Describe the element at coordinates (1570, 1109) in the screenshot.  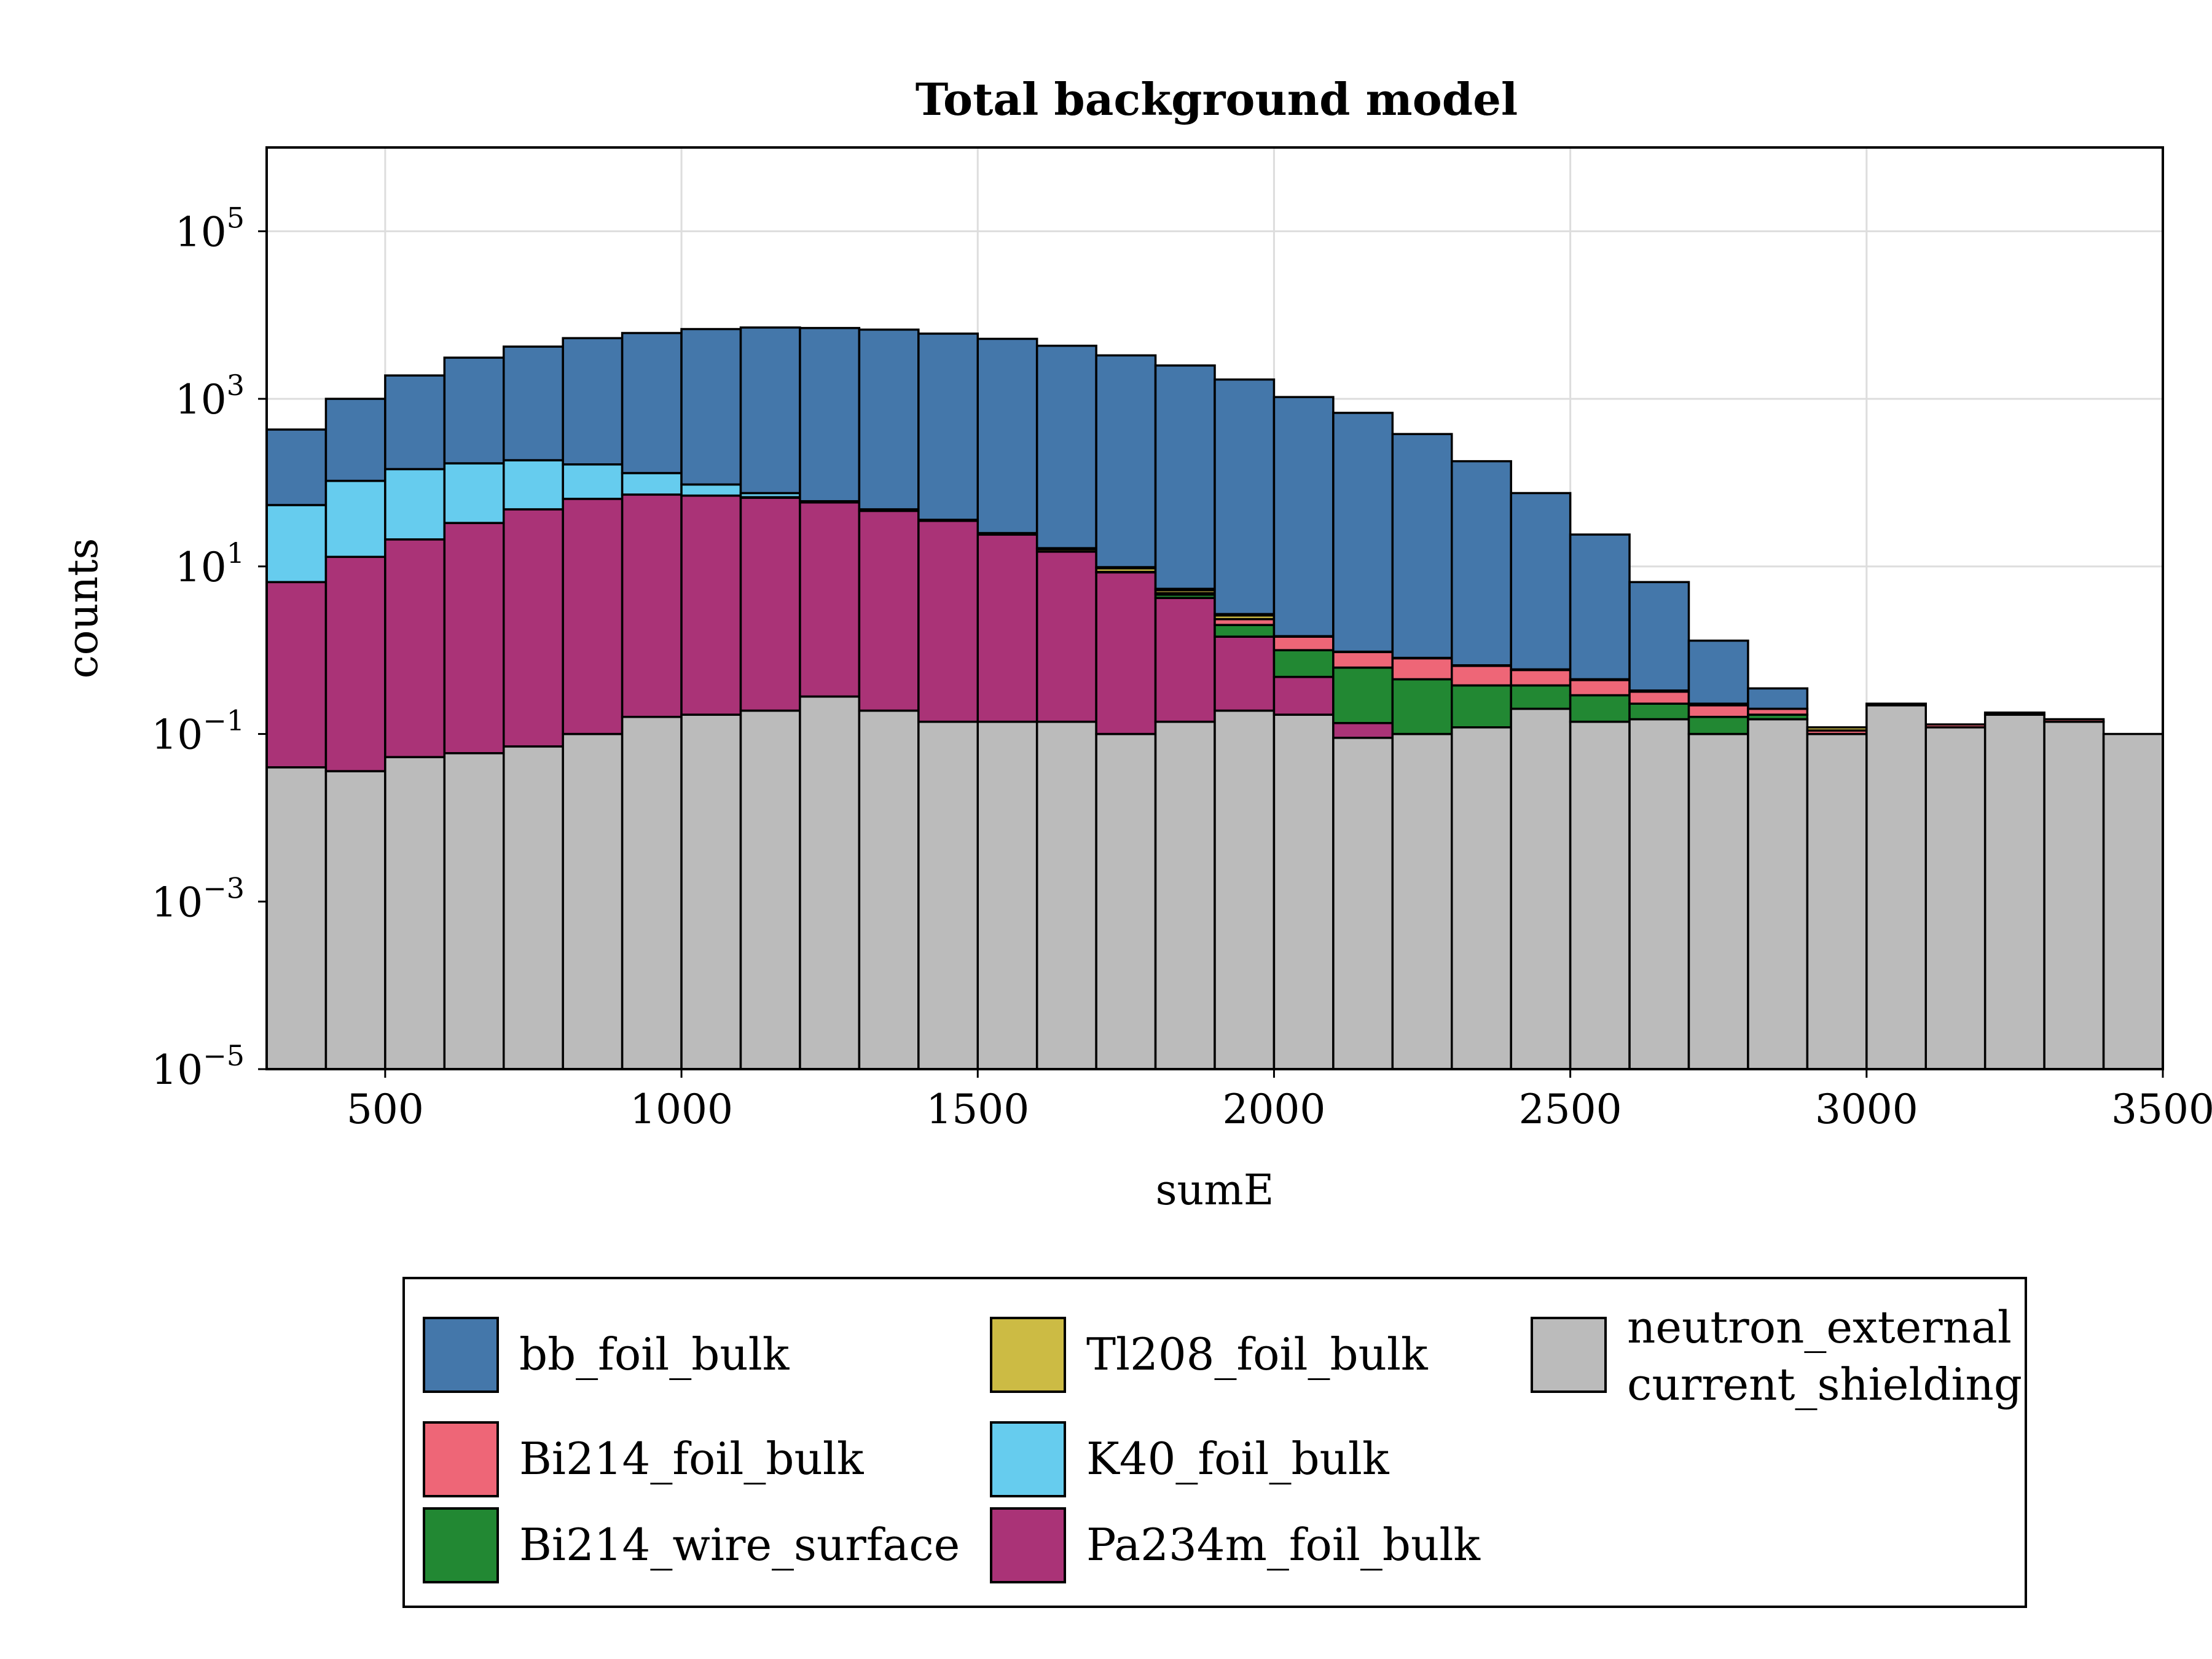
I see `x-tick-label: 2500` at that location.